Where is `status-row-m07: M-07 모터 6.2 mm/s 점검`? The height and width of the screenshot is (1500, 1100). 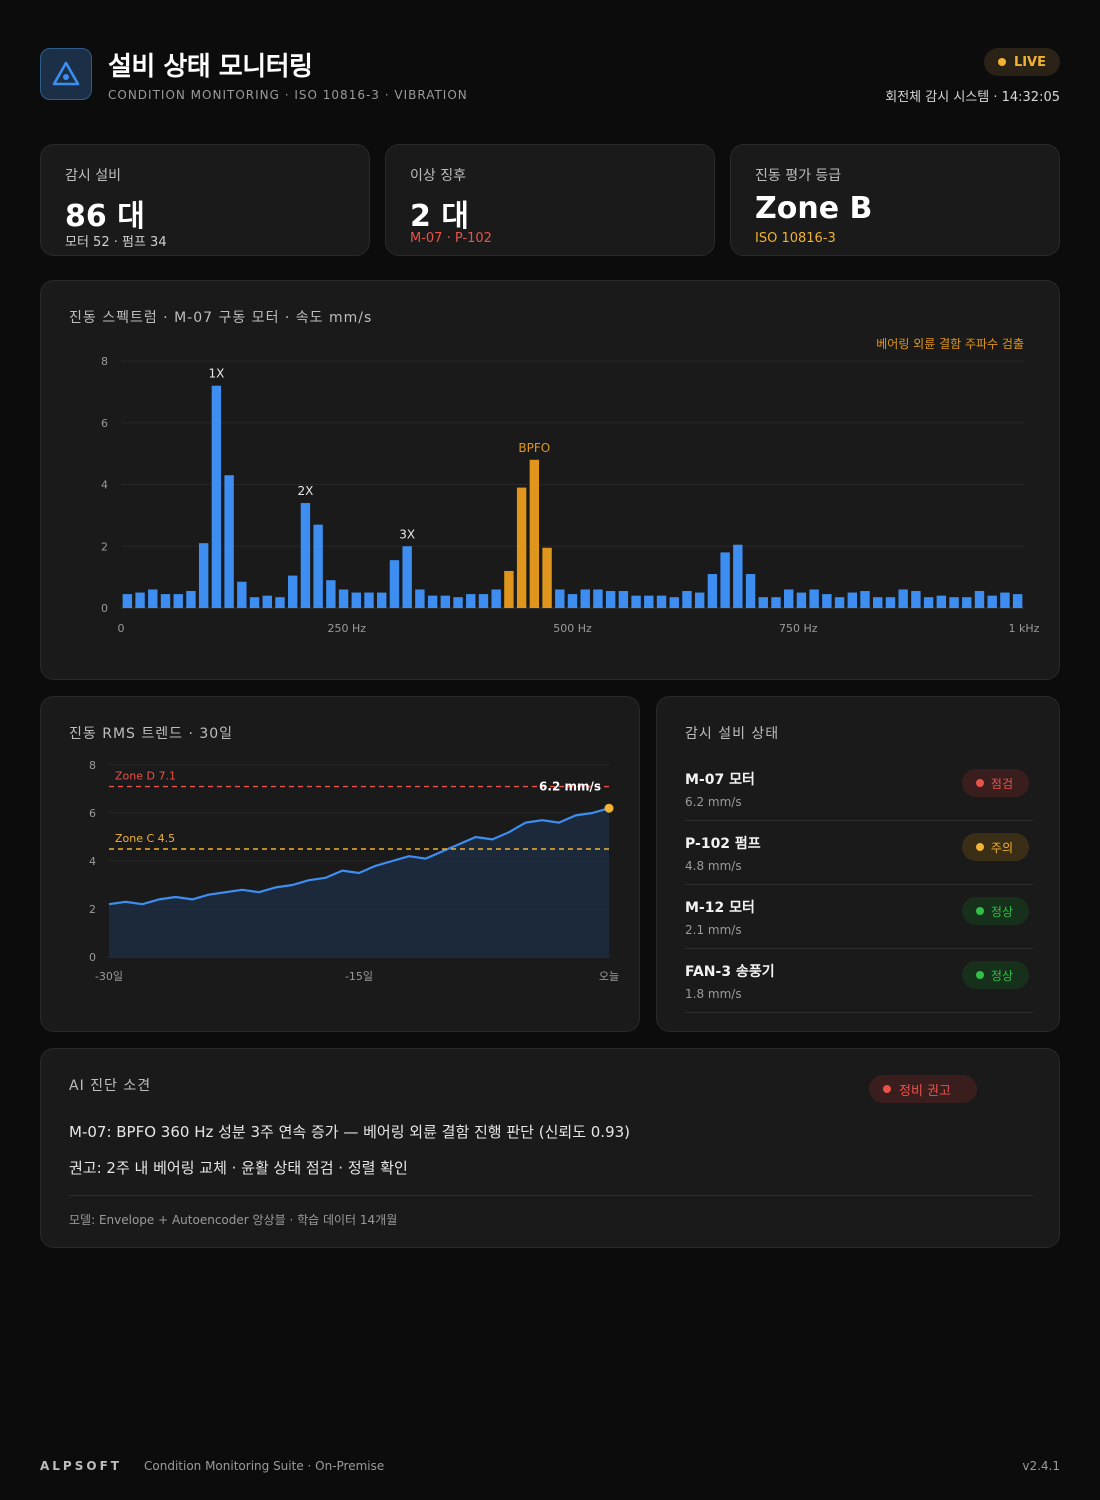
status-row-m07: M-07 모터 6.2 mm/s 점검 is located at coordinates (859, 789).